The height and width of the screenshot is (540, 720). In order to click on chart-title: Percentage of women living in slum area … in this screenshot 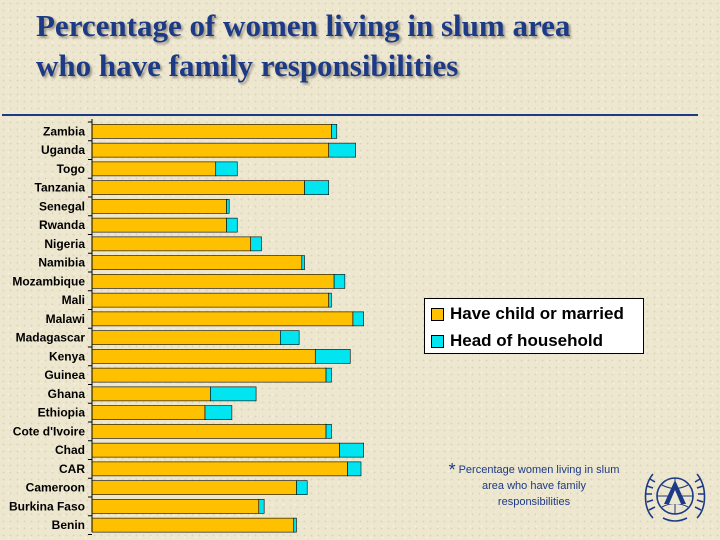, I will do `click(376, 46)`.